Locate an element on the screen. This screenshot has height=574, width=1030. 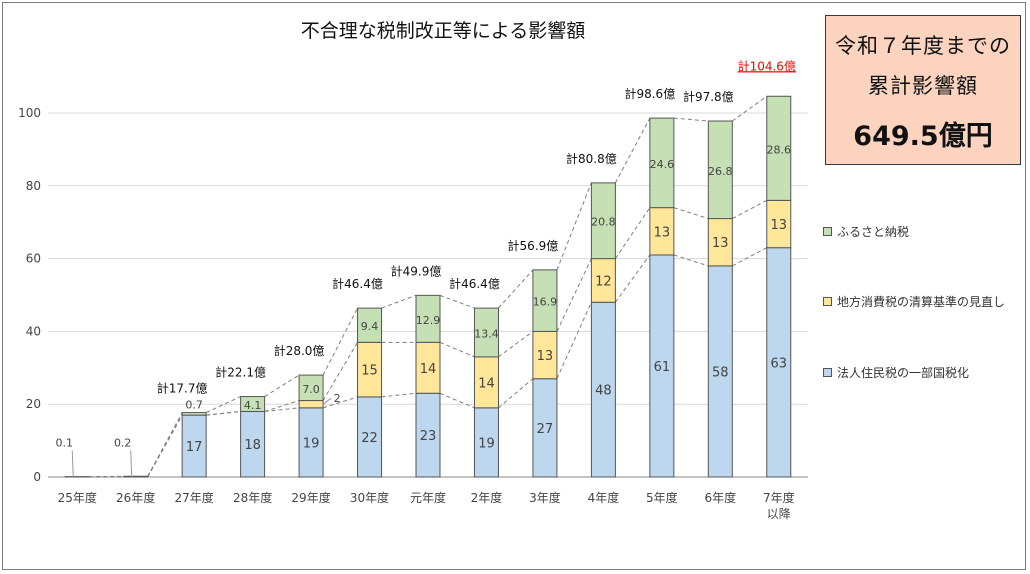
total-label: 計22.1億 is located at coordinates (240, 372).